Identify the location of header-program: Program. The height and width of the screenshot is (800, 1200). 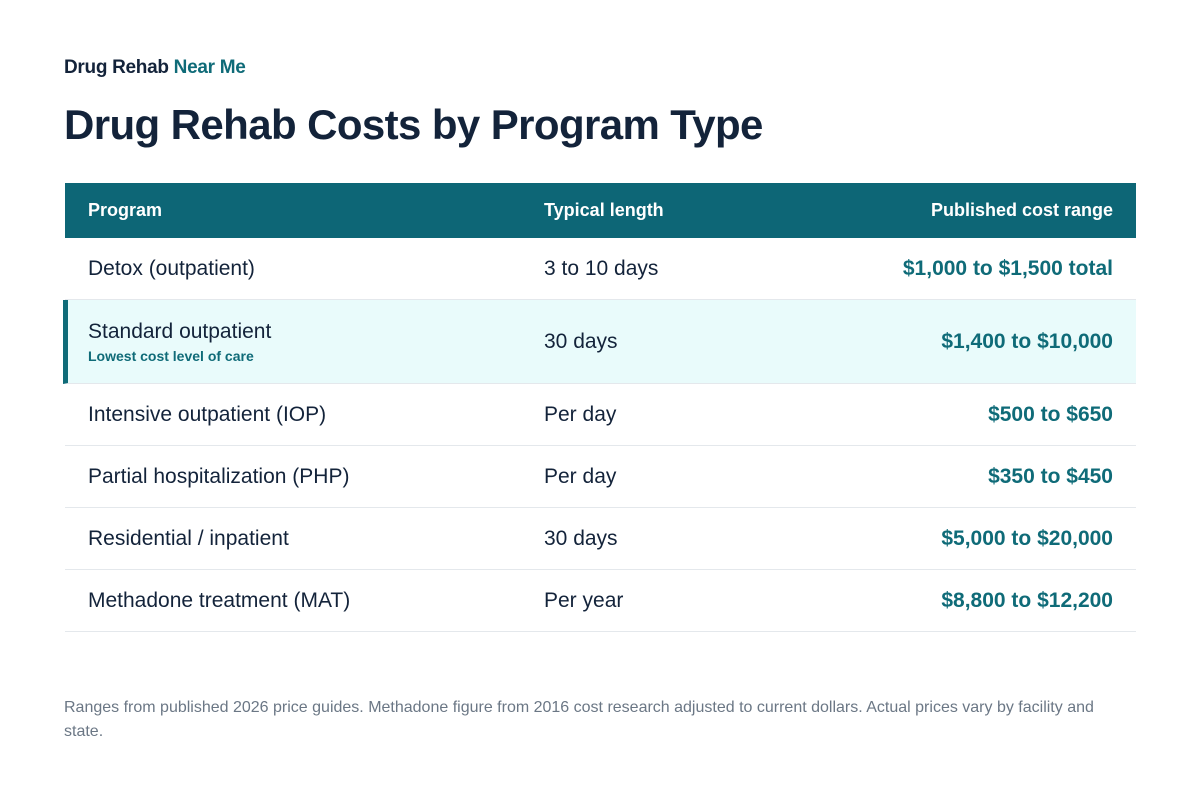
(125, 210).